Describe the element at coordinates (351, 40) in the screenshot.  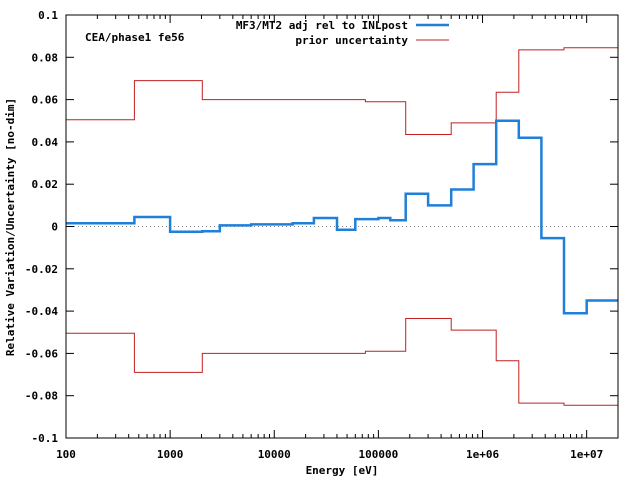
I see `legend-label: prior uncertainty` at that location.